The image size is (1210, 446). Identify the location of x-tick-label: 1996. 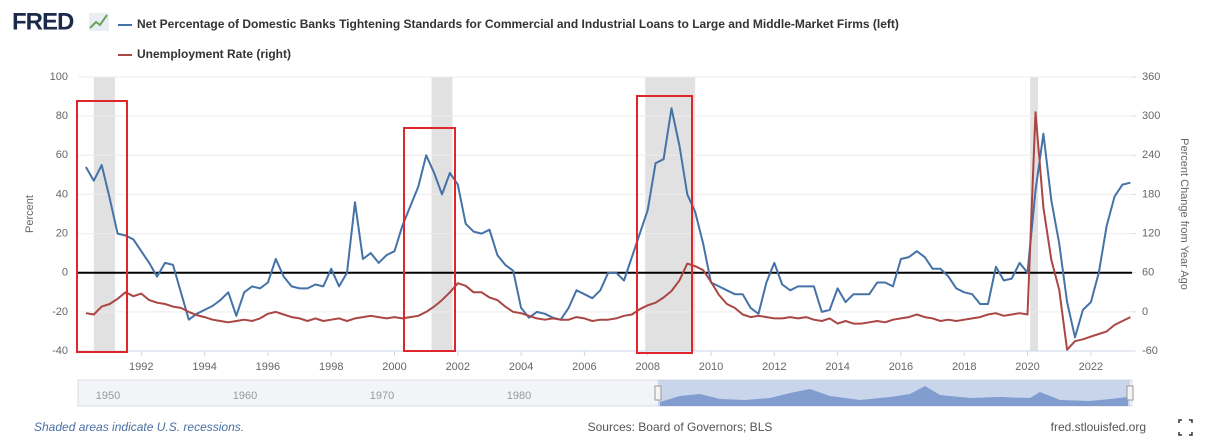
(268, 367).